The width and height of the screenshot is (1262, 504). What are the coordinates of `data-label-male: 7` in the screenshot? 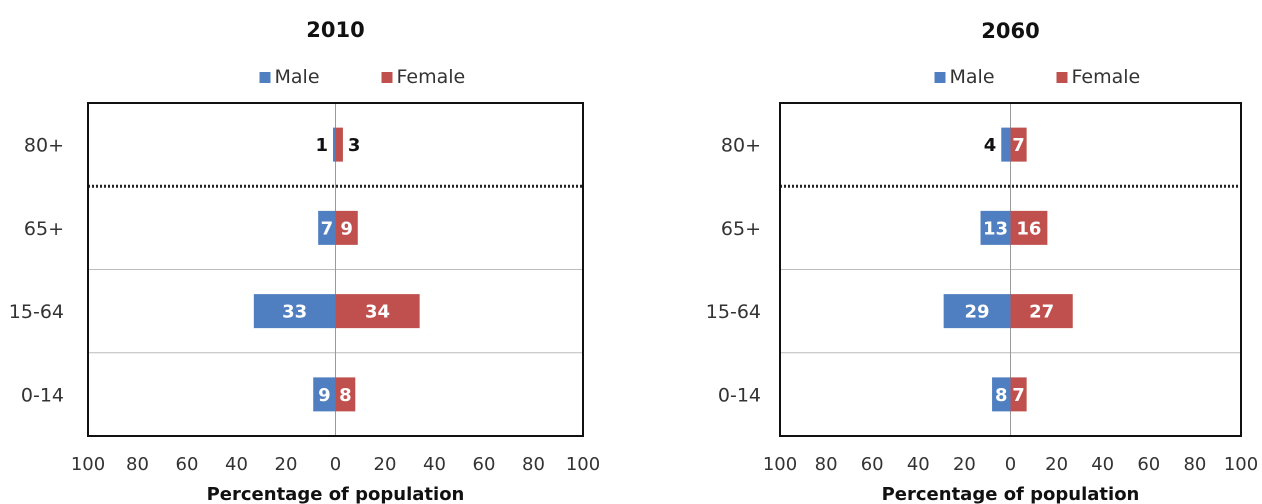 It's located at (327, 228).